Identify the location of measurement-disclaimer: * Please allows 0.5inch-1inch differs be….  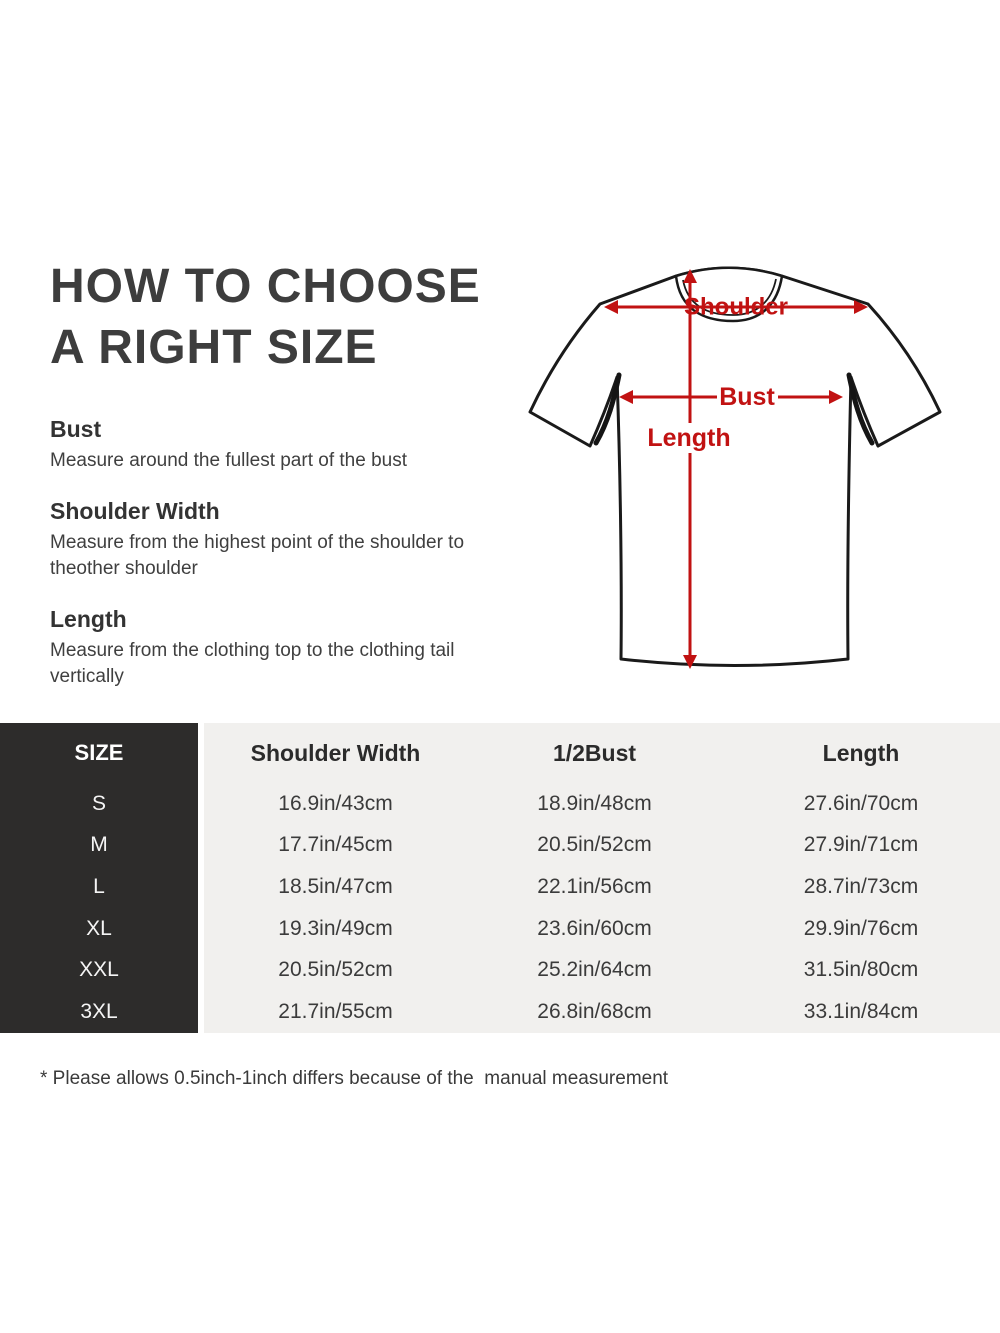
(354, 1078).